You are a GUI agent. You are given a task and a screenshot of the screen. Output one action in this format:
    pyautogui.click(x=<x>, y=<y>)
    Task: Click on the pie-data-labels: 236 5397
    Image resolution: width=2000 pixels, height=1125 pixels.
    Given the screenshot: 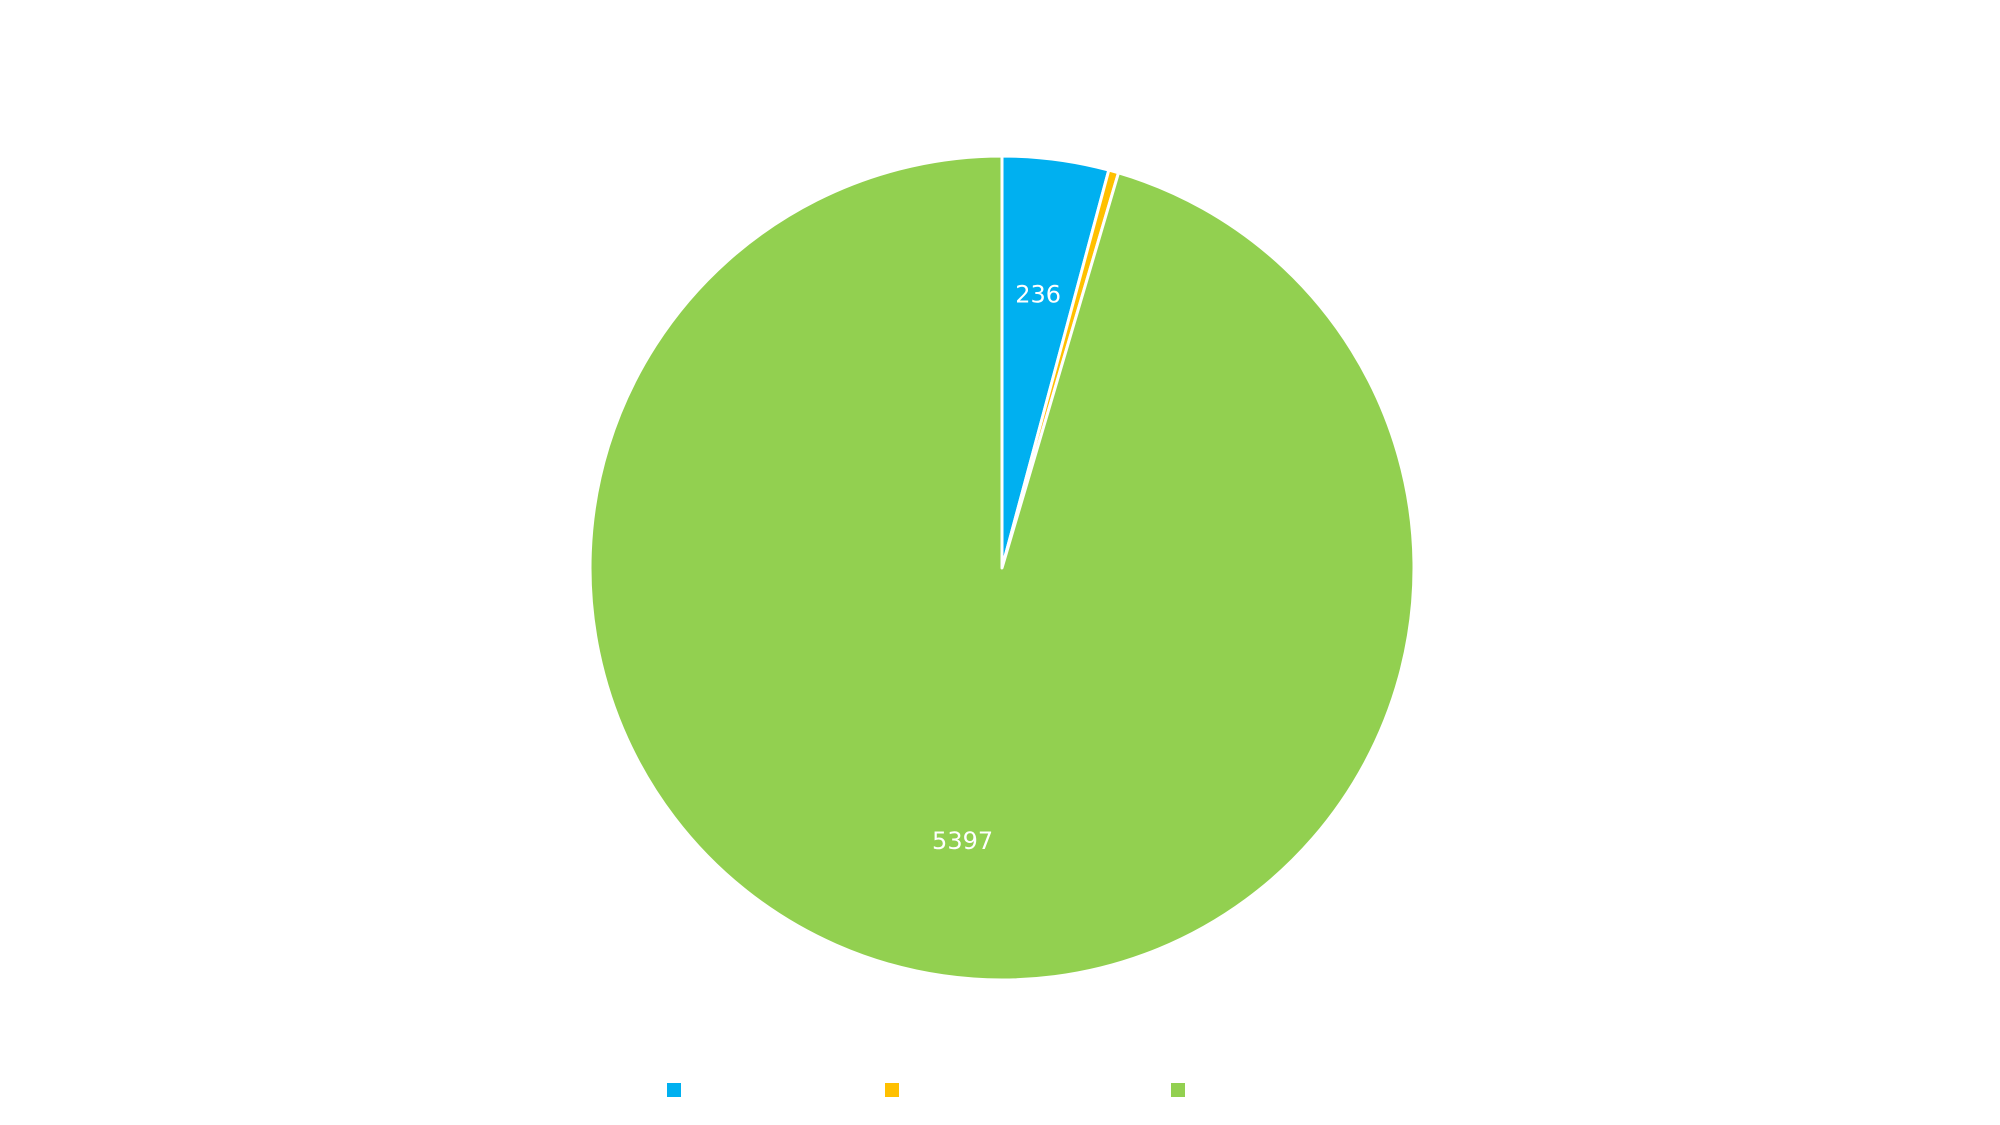 What is the action you would take?
    pyautogui.click(x=996, y=567)
    